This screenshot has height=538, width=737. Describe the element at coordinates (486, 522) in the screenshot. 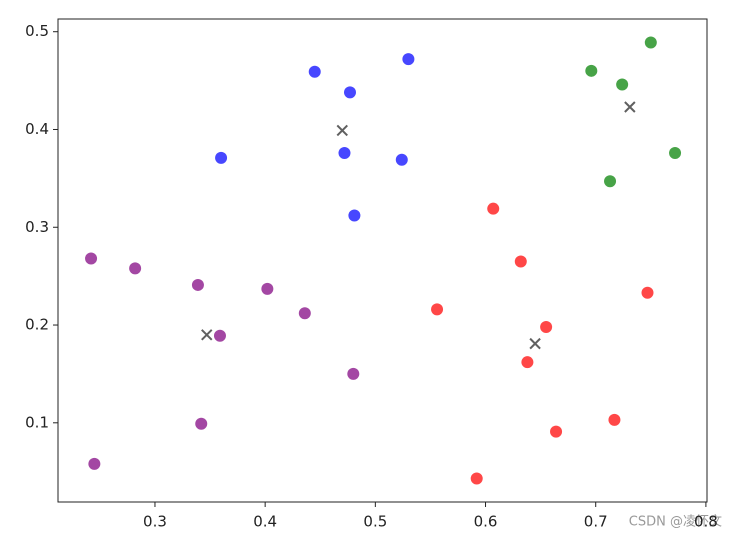

I see `x-tick-label: 0.6` at that location.